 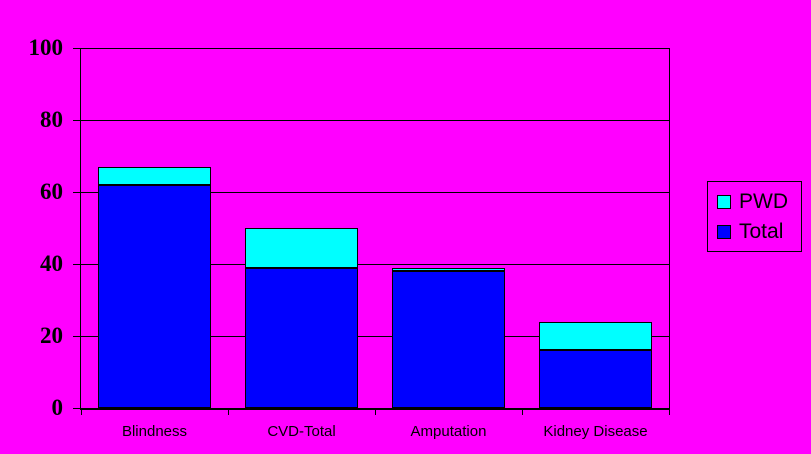 What do you see at coordinates (595, 379) in the screenshot?
I see `bar-total-kidney-disease` at bounding box center [595, 379].